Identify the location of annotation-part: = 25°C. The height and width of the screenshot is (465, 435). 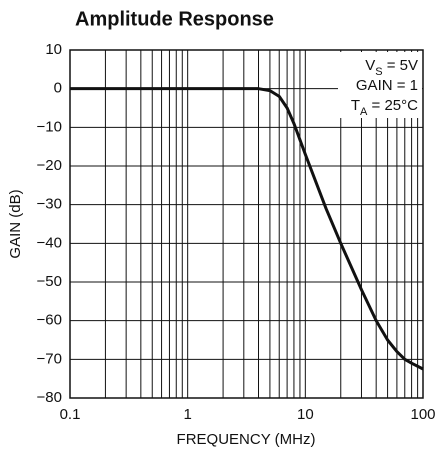
(392, 105).